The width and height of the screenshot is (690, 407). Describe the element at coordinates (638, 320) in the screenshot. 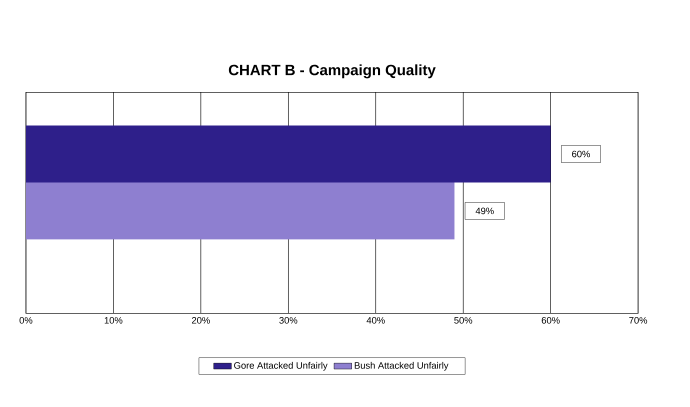

I see `x-tick-label: 70%` at that location.